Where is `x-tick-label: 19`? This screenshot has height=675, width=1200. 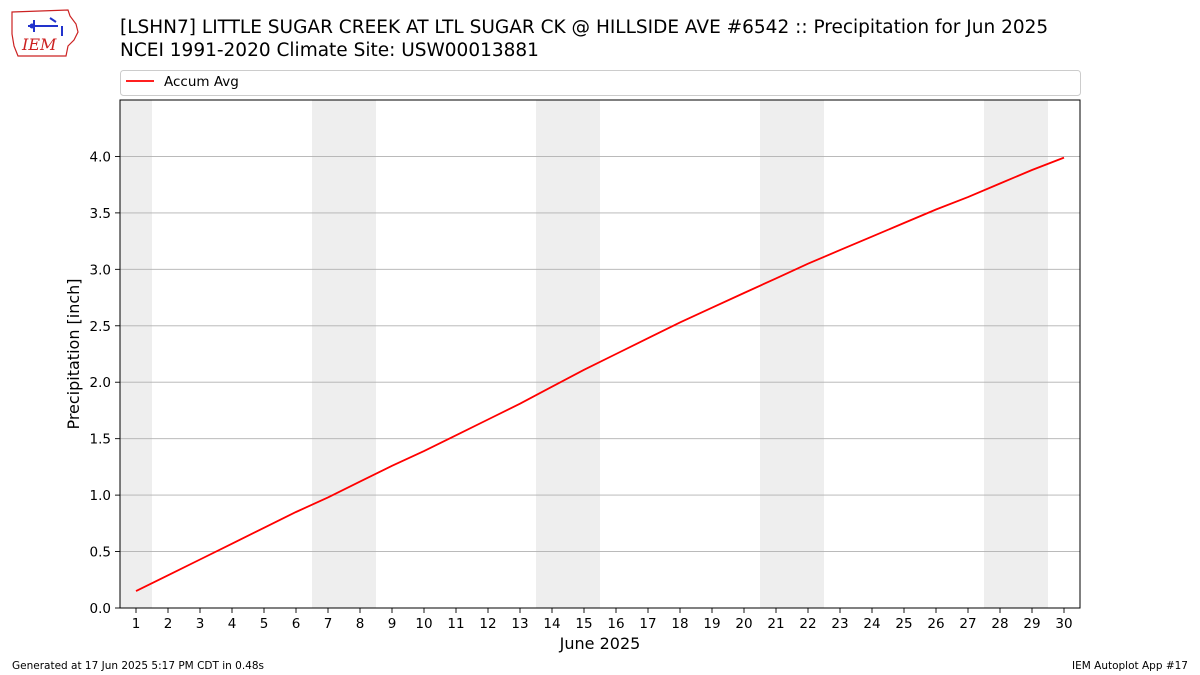
x-tick-label: 19 is located at coordinates (711, 624).